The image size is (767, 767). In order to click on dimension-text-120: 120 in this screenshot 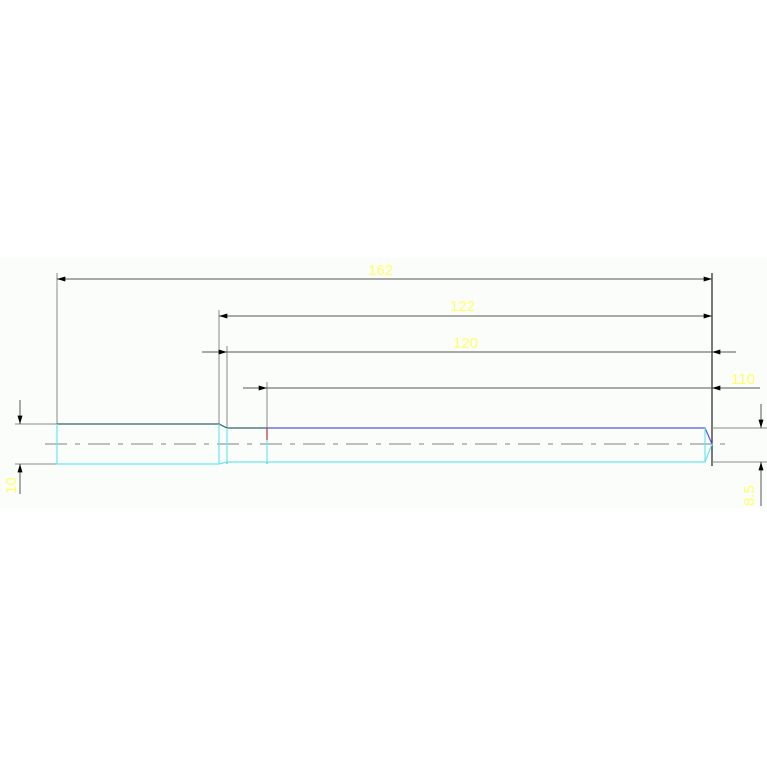, I will do `click(465, 343)`.